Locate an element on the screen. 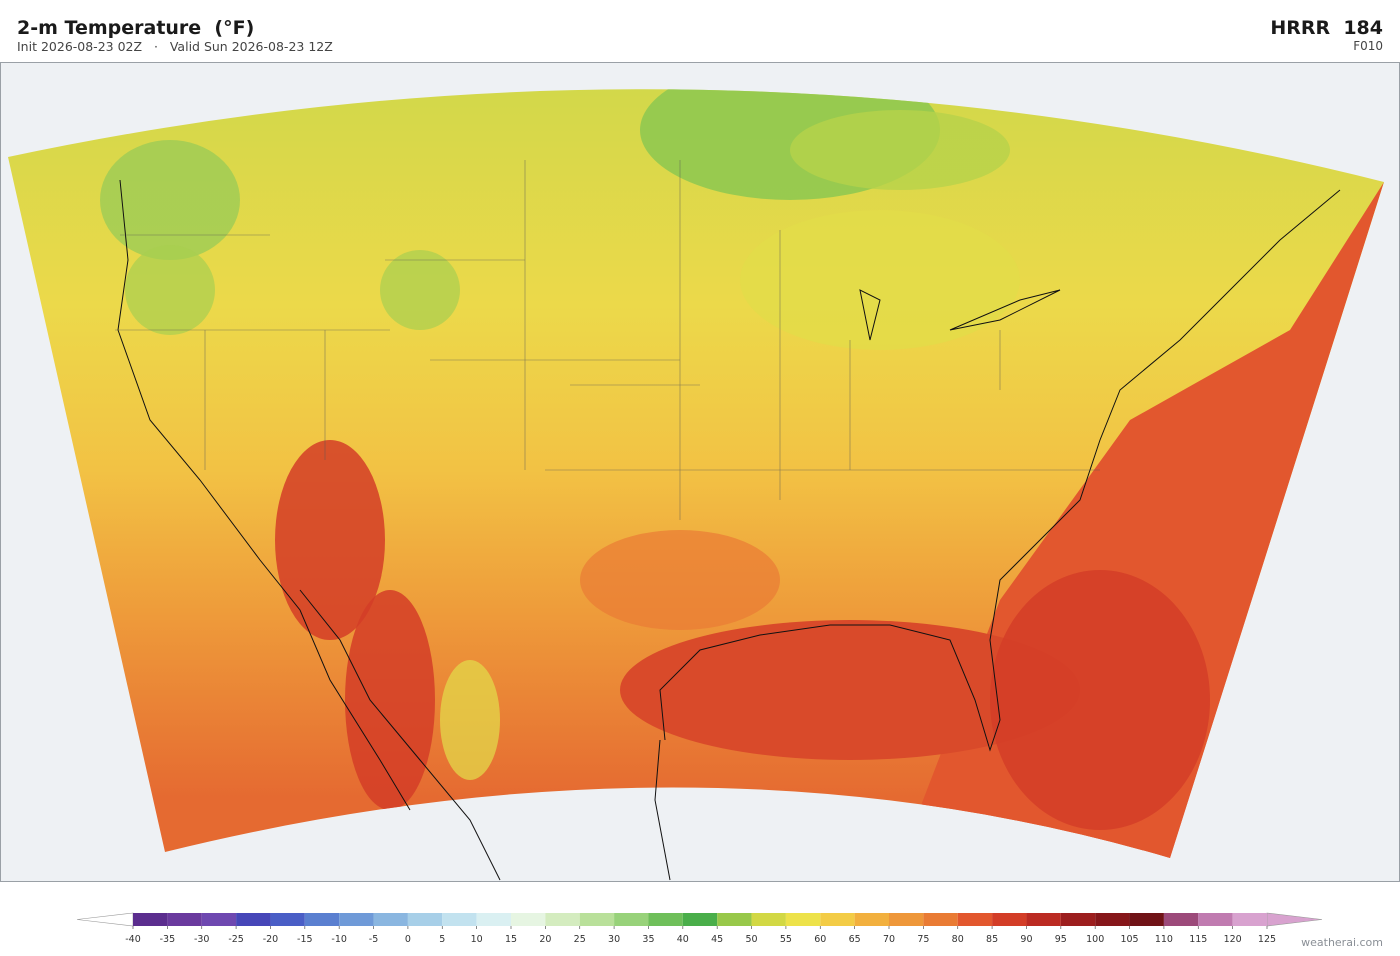 This screenshot has height=956, width=1400. colorbar-tick-label: 0 is located at coordinates (408, 939).